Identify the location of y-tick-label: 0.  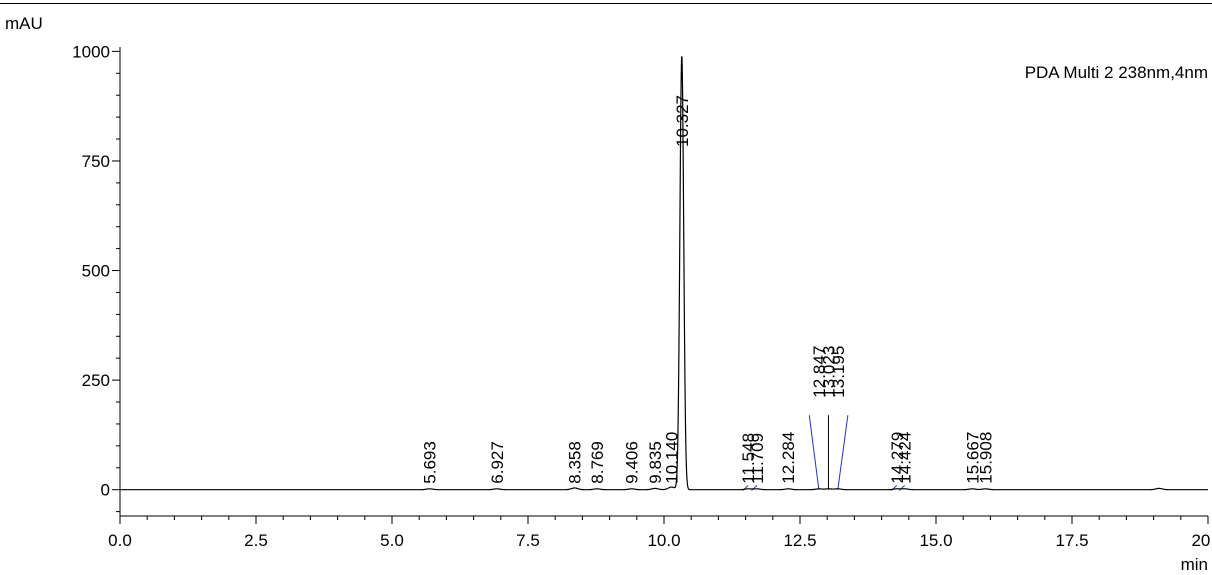
(105, 490).